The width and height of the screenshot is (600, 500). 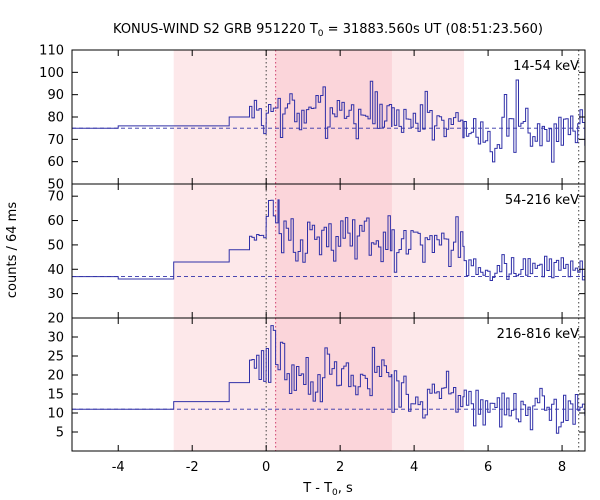 I want to click on energy-band-label: 14-54 keV, so click(x=546, y=66).